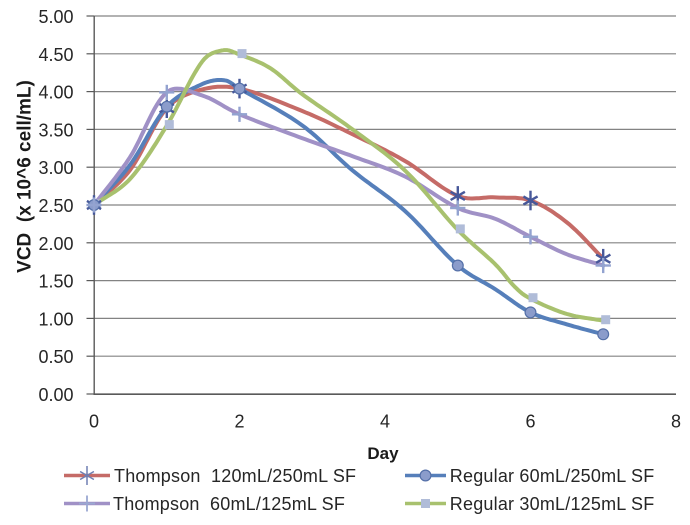  I want to click on svg-text: 3.50, so click(55, 130).